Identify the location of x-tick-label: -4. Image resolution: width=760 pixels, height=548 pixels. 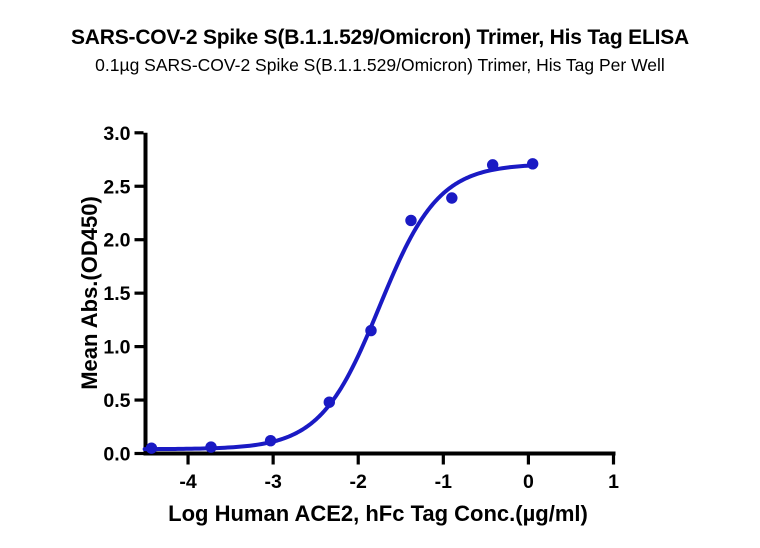
(187, 482).